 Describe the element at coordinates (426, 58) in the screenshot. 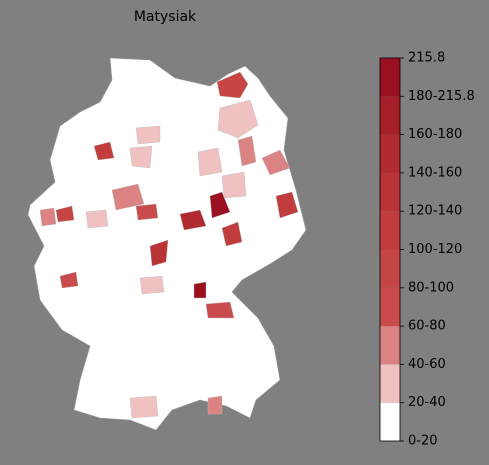

I see `colorbar-label: 215.8` at that location.